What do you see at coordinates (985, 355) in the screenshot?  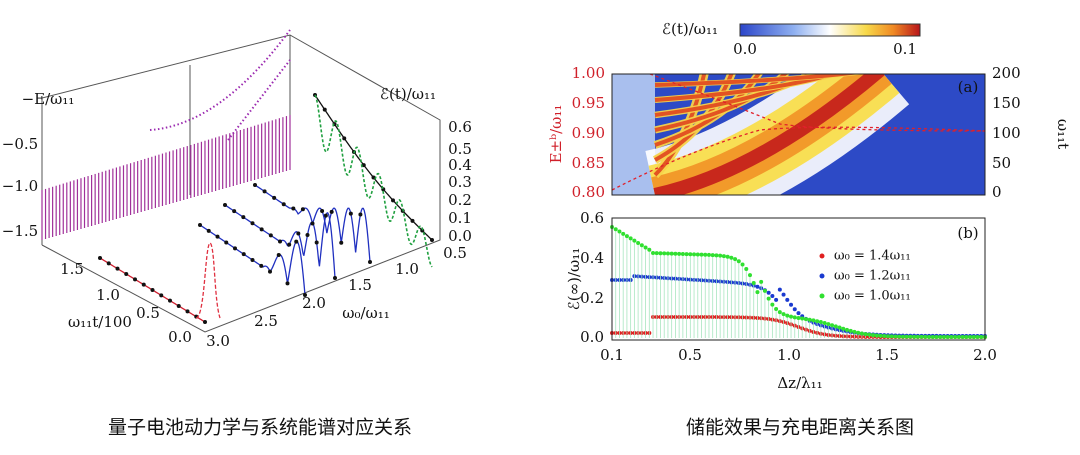 I see `tick: 2.0` at bounding box center [985, 355].